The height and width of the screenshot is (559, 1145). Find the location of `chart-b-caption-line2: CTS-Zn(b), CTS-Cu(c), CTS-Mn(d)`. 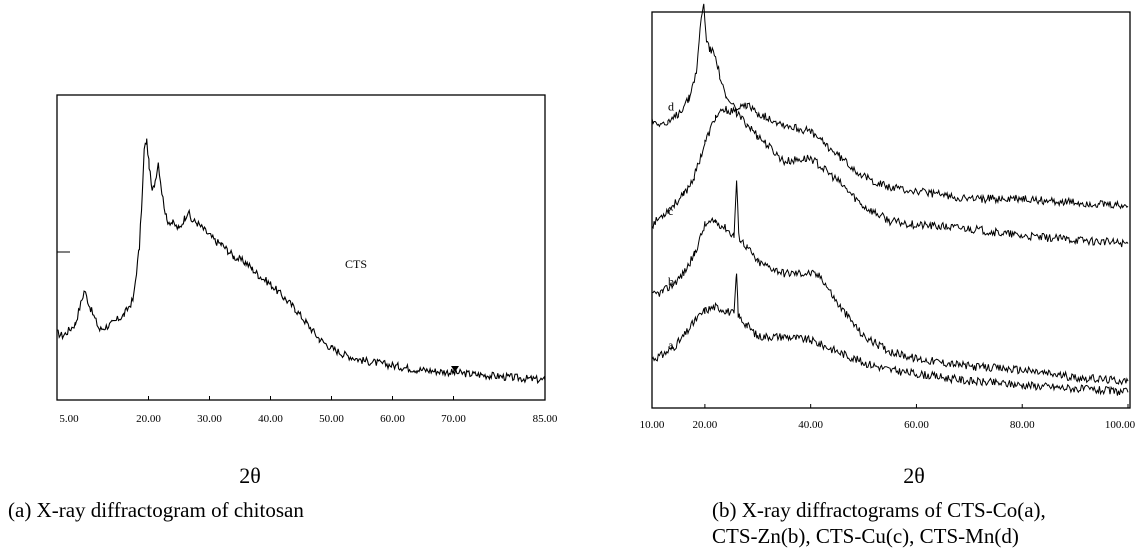

chart-b-caption-line2: CTS-Zn(b), CTS-Cu(c), CTS-Mn(d) is located at coordinates (865, 536).